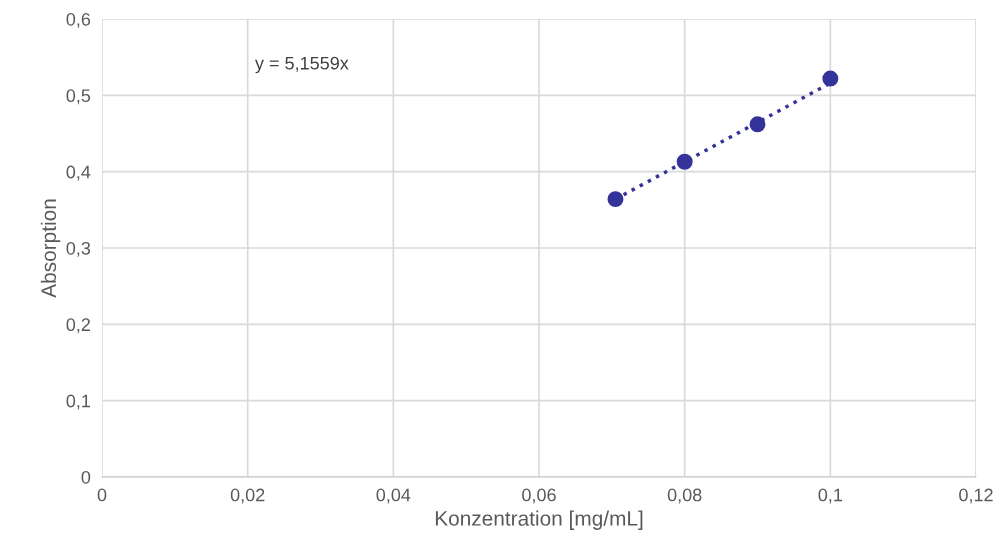 The width and height of the screenshot is (1002, 559). I want to click on x-tick-label: 0,1, so click(830, 496).